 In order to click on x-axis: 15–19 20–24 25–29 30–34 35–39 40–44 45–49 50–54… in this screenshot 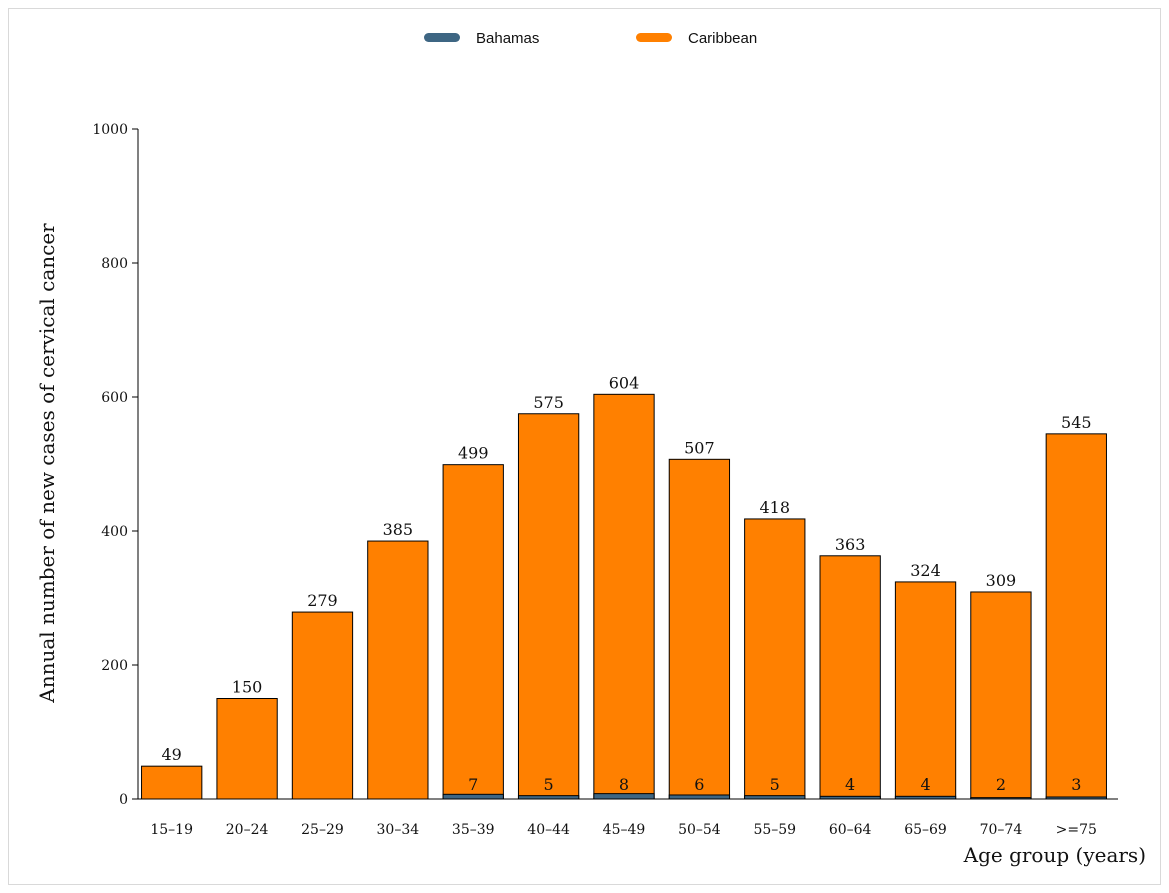, I will do `click(628, 818)`.